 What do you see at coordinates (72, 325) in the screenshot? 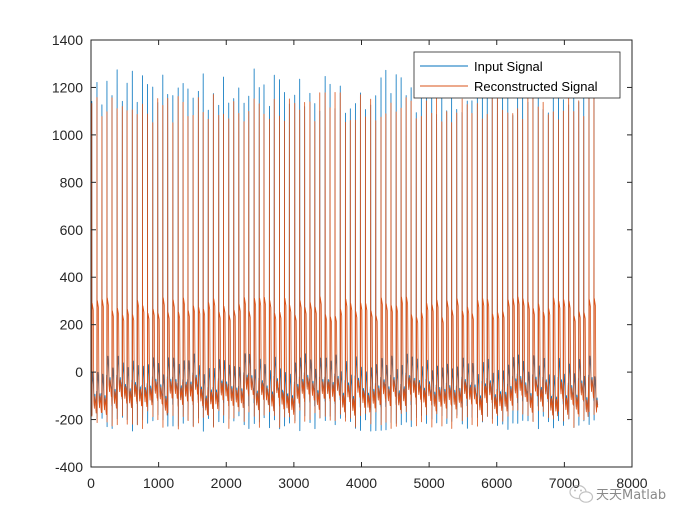
I see `y-tick-label: 200` at bounding box center [72, 325].